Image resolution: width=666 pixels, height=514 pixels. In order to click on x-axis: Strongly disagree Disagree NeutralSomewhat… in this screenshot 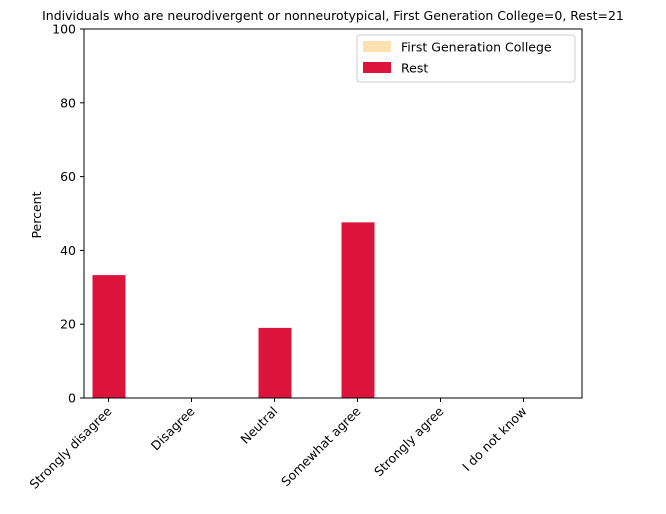, I will do `click(278, 445)`.